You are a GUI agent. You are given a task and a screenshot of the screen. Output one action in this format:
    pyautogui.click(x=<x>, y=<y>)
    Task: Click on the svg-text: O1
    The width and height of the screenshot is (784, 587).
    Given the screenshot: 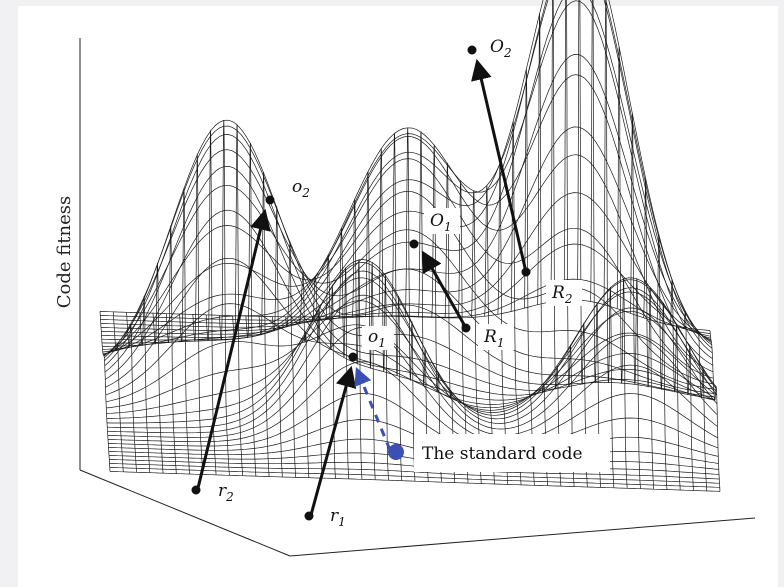 What is the action you would take?
    pyautogui.click(x=441, y=222)
    